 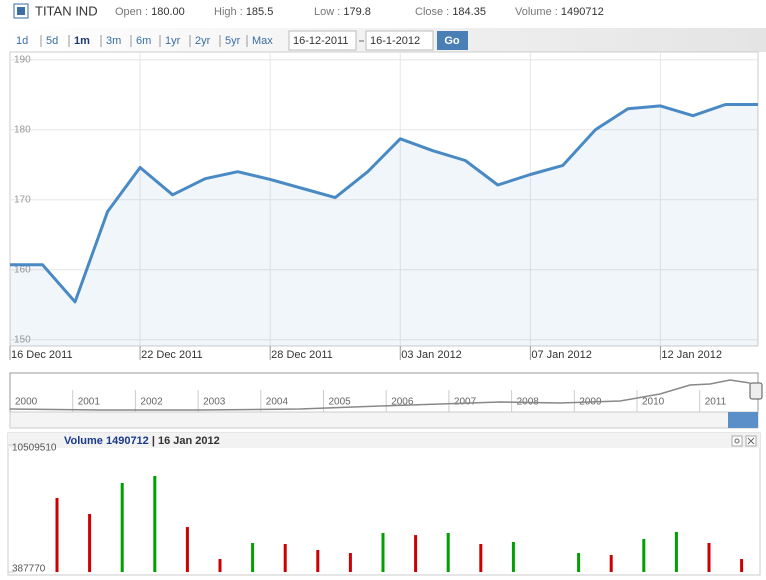 I want to click on volume-title-text: Volume 1490712, so click(x=106, y=441).